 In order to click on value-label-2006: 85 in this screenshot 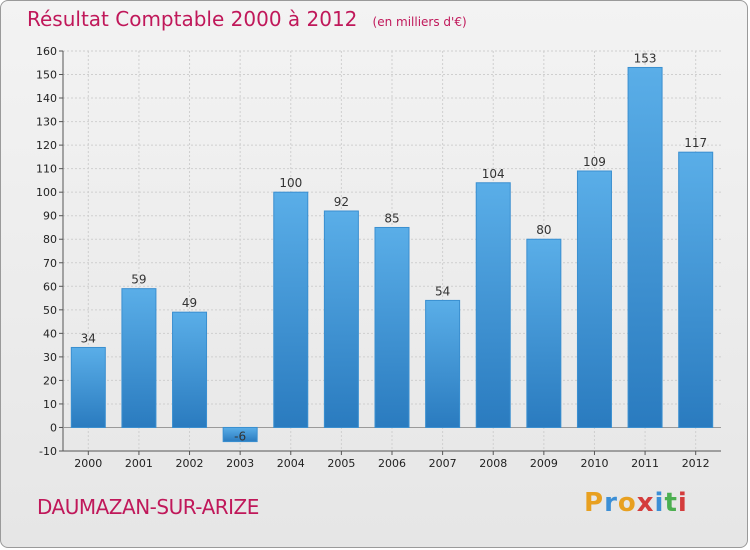, I will do `click(391, 218)`.